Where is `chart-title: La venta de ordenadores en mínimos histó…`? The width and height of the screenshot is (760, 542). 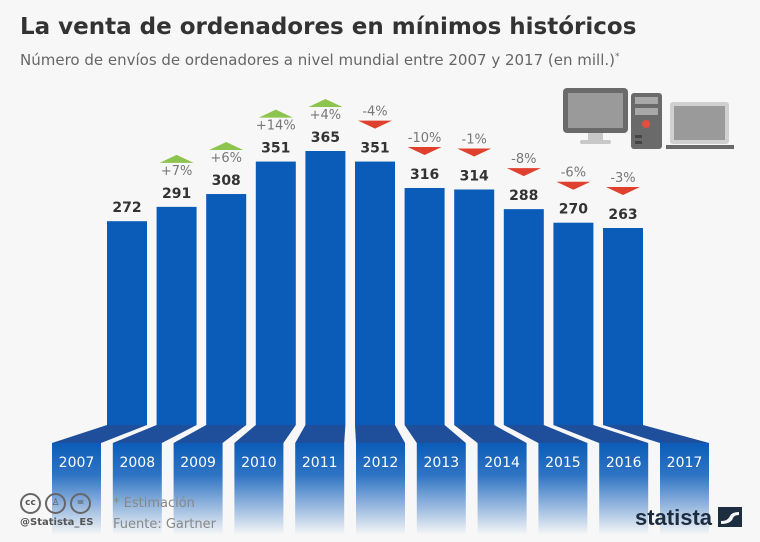
chart-title: La venta de ordenadores en mínimos histó… is located at coordinates (328, 27).